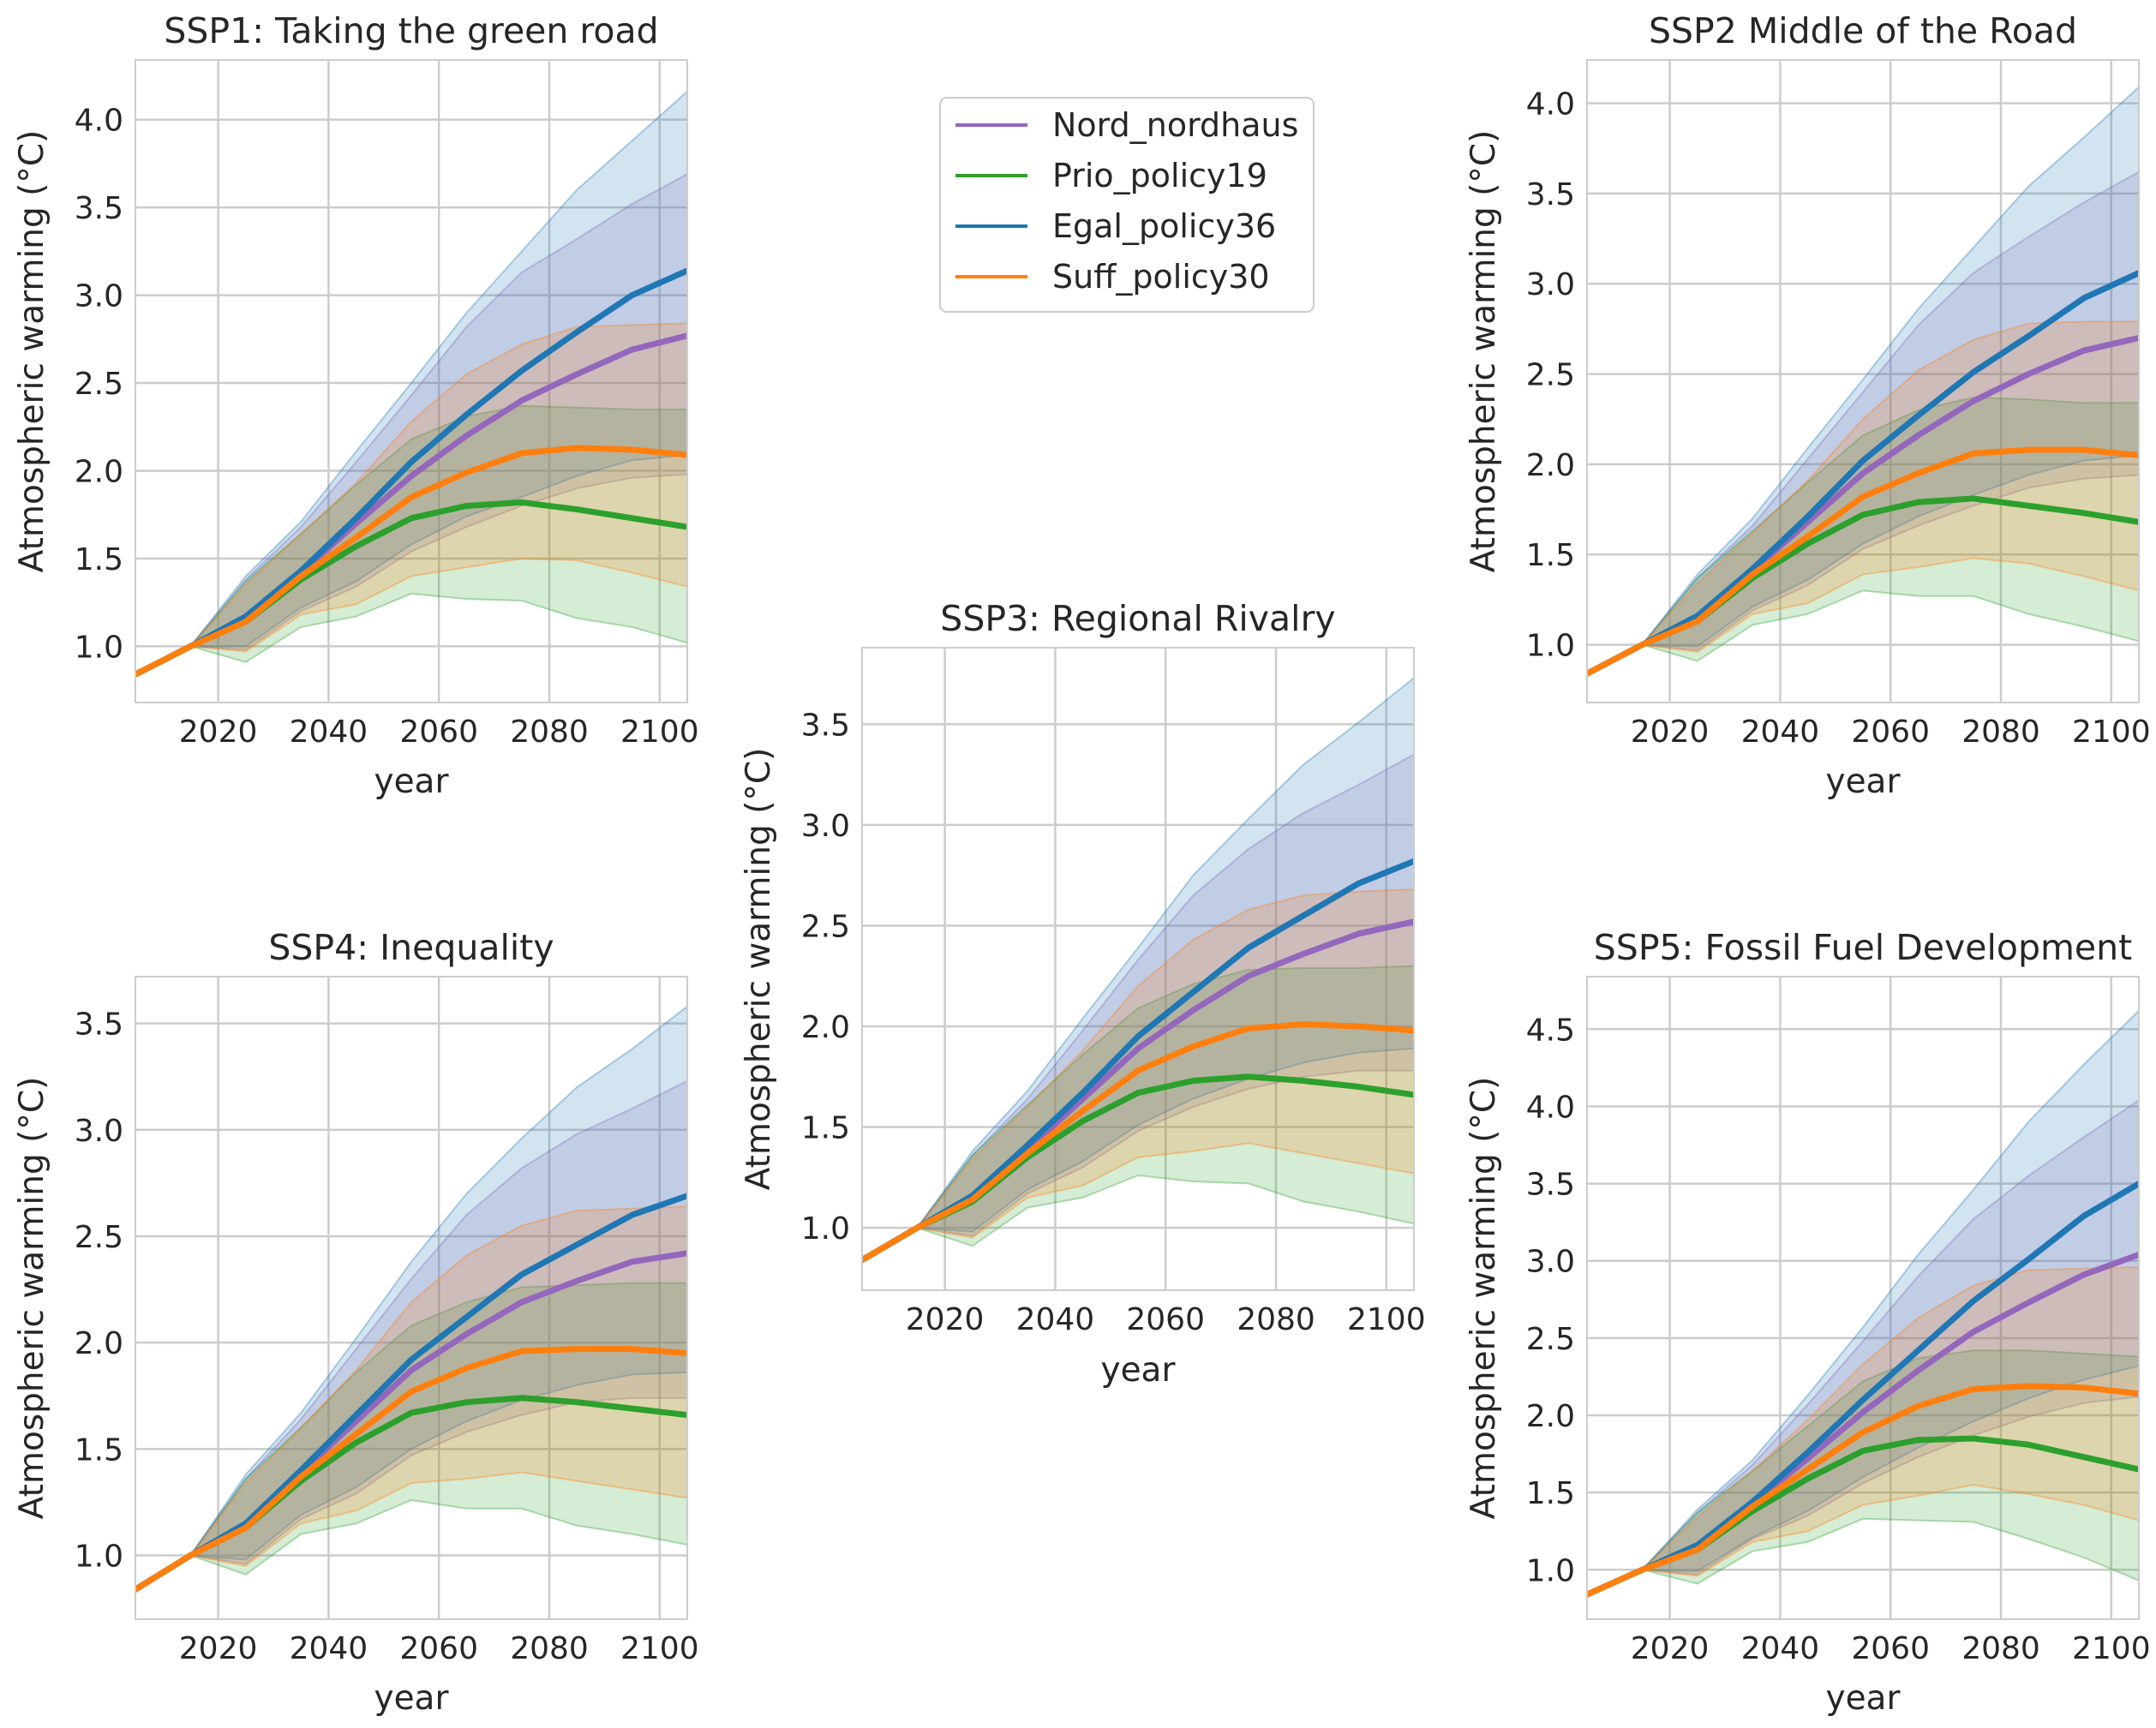 This screenshot has width=2156, height=1728. I want to click on panel-title: SSP3: Regional Rivalry, so click(1137, 619).